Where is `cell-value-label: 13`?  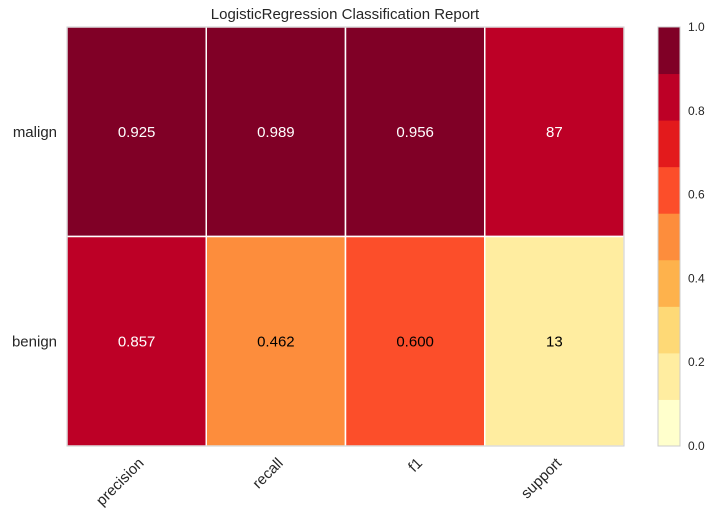 cell-value-label: 13 is located at coordinates (554, 341).